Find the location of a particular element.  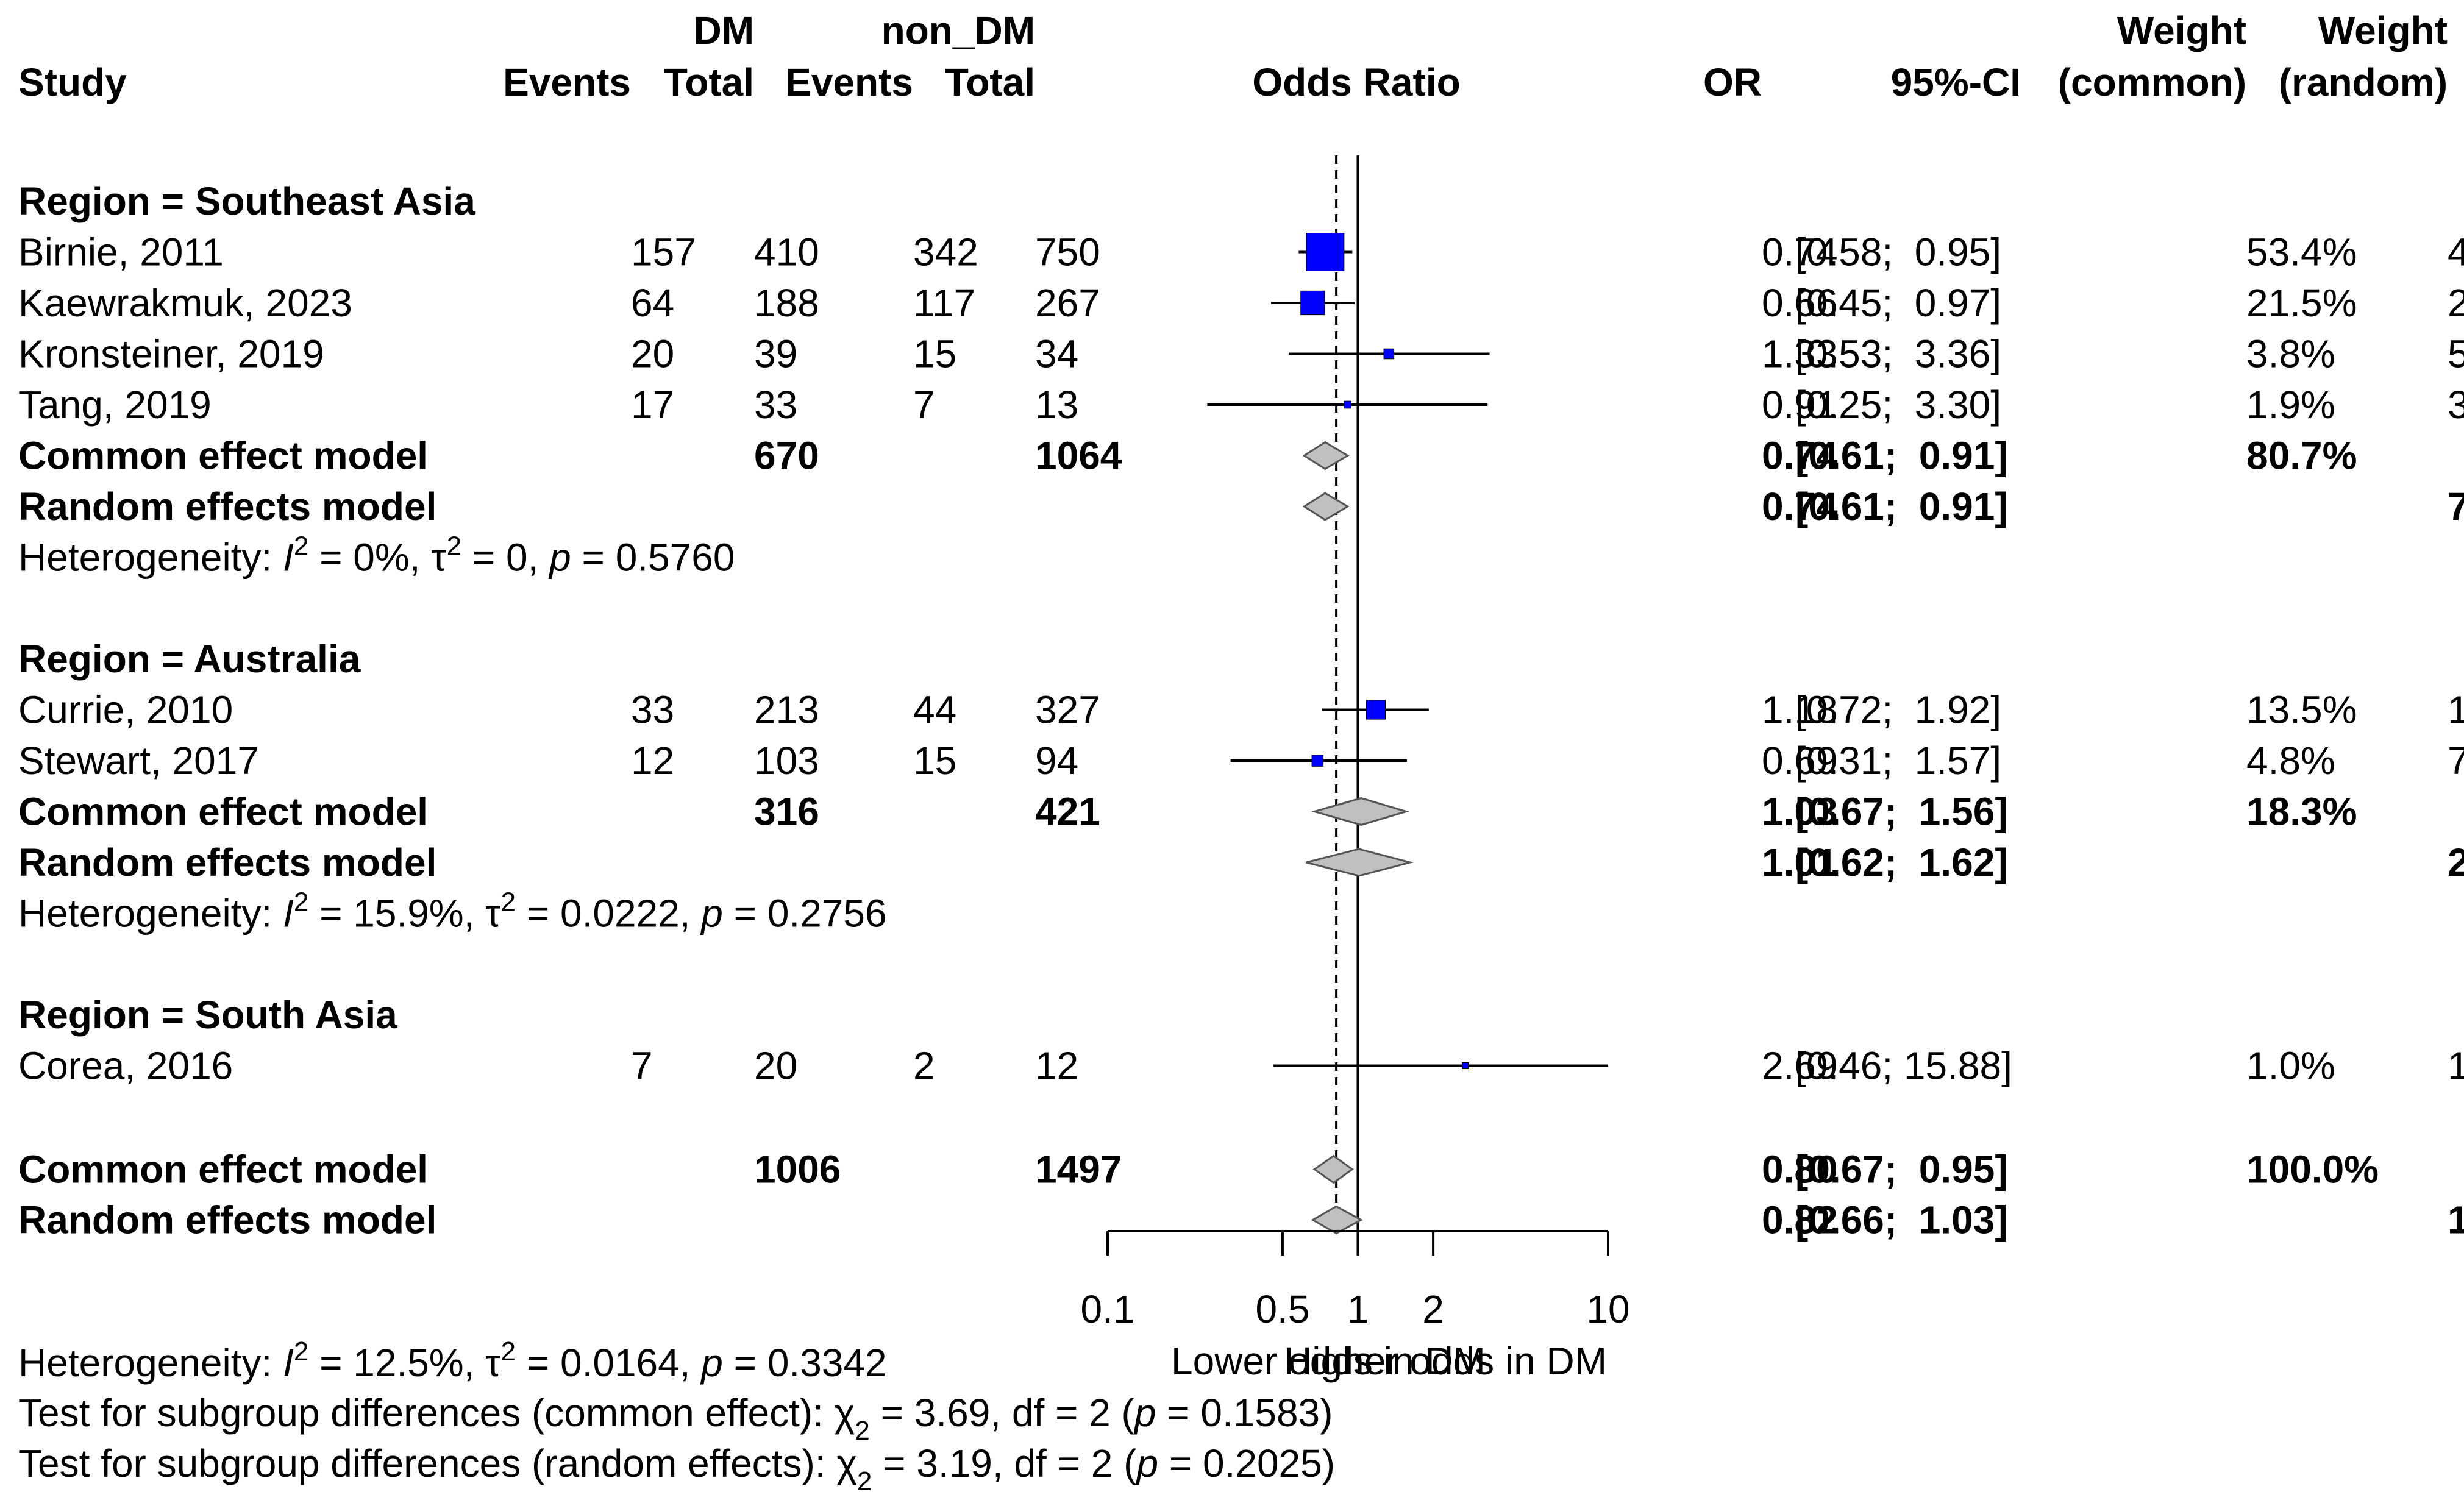

overall-heterogeneity-text-part: I is located at coordinates (288, 1363).